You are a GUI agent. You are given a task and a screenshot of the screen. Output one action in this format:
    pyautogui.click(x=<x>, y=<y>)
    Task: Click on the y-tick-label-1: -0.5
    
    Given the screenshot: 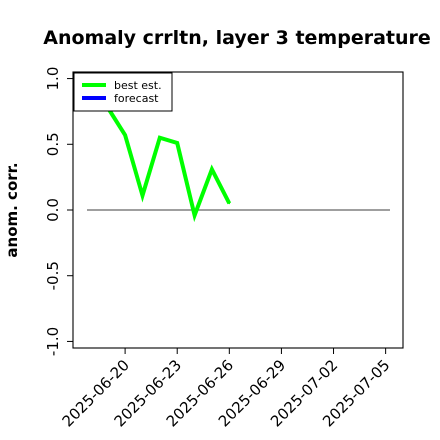 What is the action you would take?
    pyautogui.click(x=53, y=275)
    